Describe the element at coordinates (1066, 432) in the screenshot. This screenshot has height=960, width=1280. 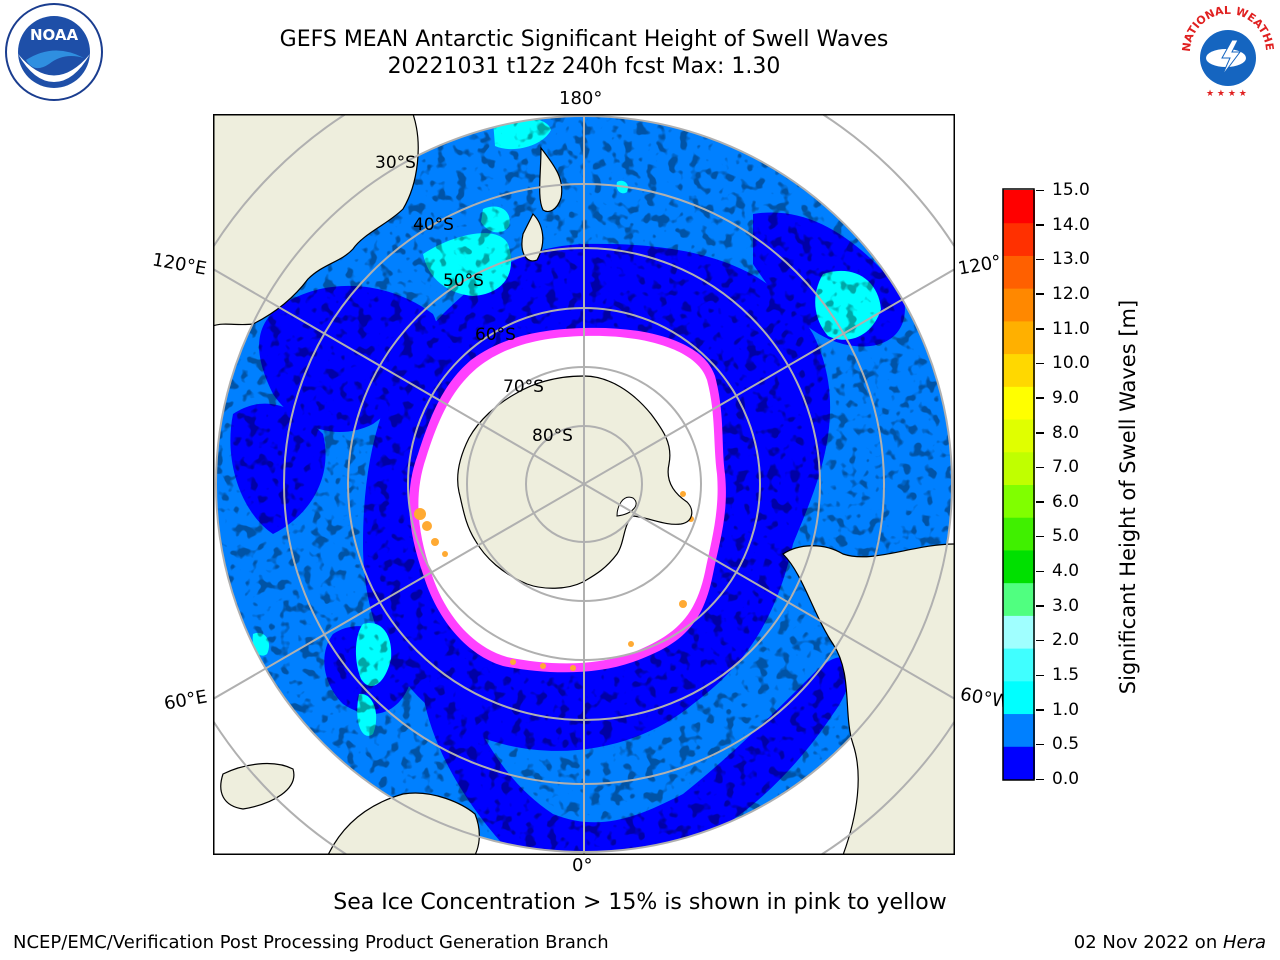
I see `colorbar-tick-label: 8.0` at that location.